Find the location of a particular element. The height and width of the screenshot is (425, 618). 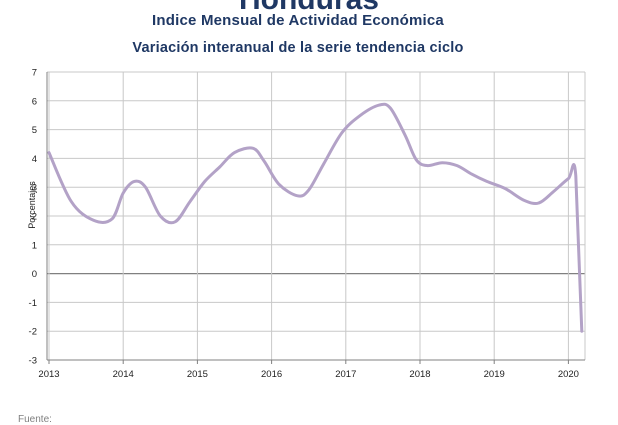

clipped-country-title: Honduras is located at coordinates (309, 7).